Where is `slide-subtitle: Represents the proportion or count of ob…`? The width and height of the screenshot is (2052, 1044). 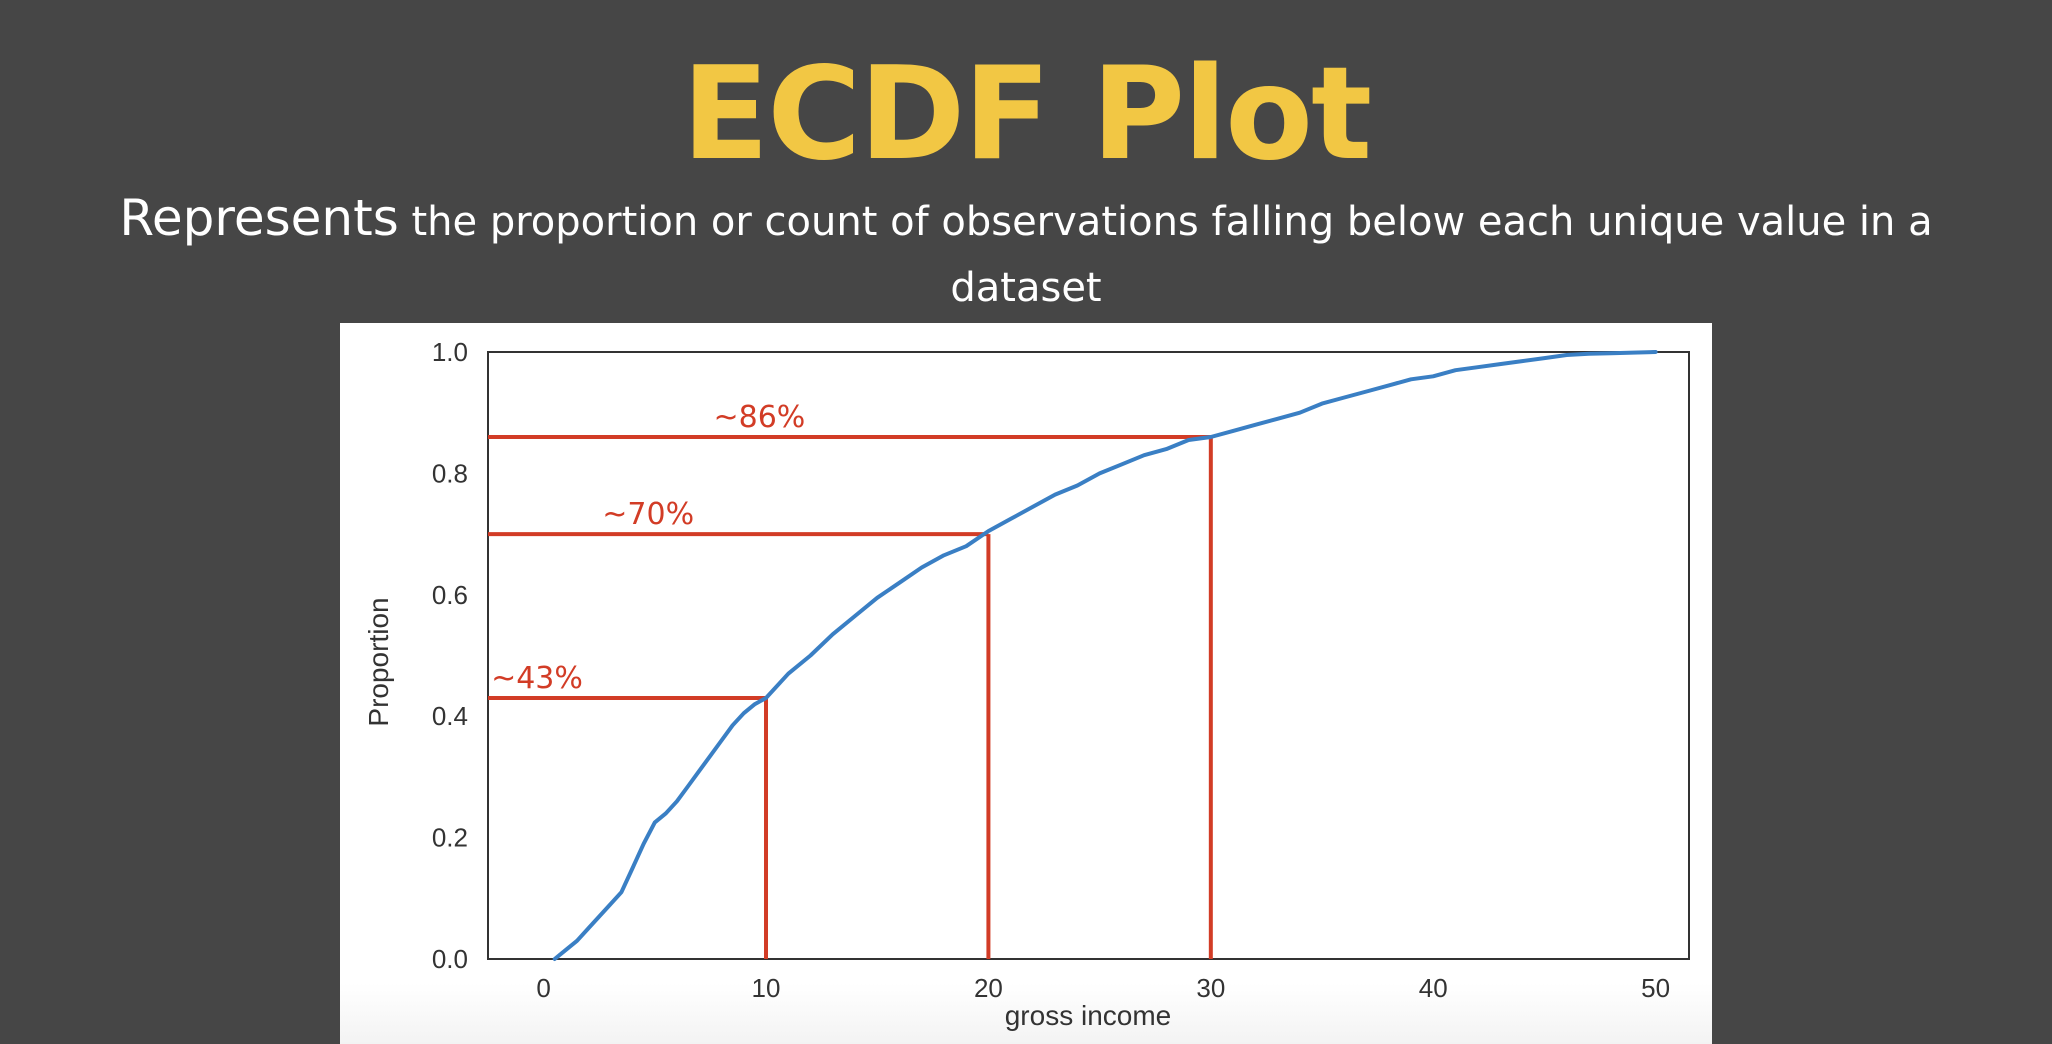 slide-subtitle: Represents the proportion or count of ob… is located at coordinates (1026, 253).